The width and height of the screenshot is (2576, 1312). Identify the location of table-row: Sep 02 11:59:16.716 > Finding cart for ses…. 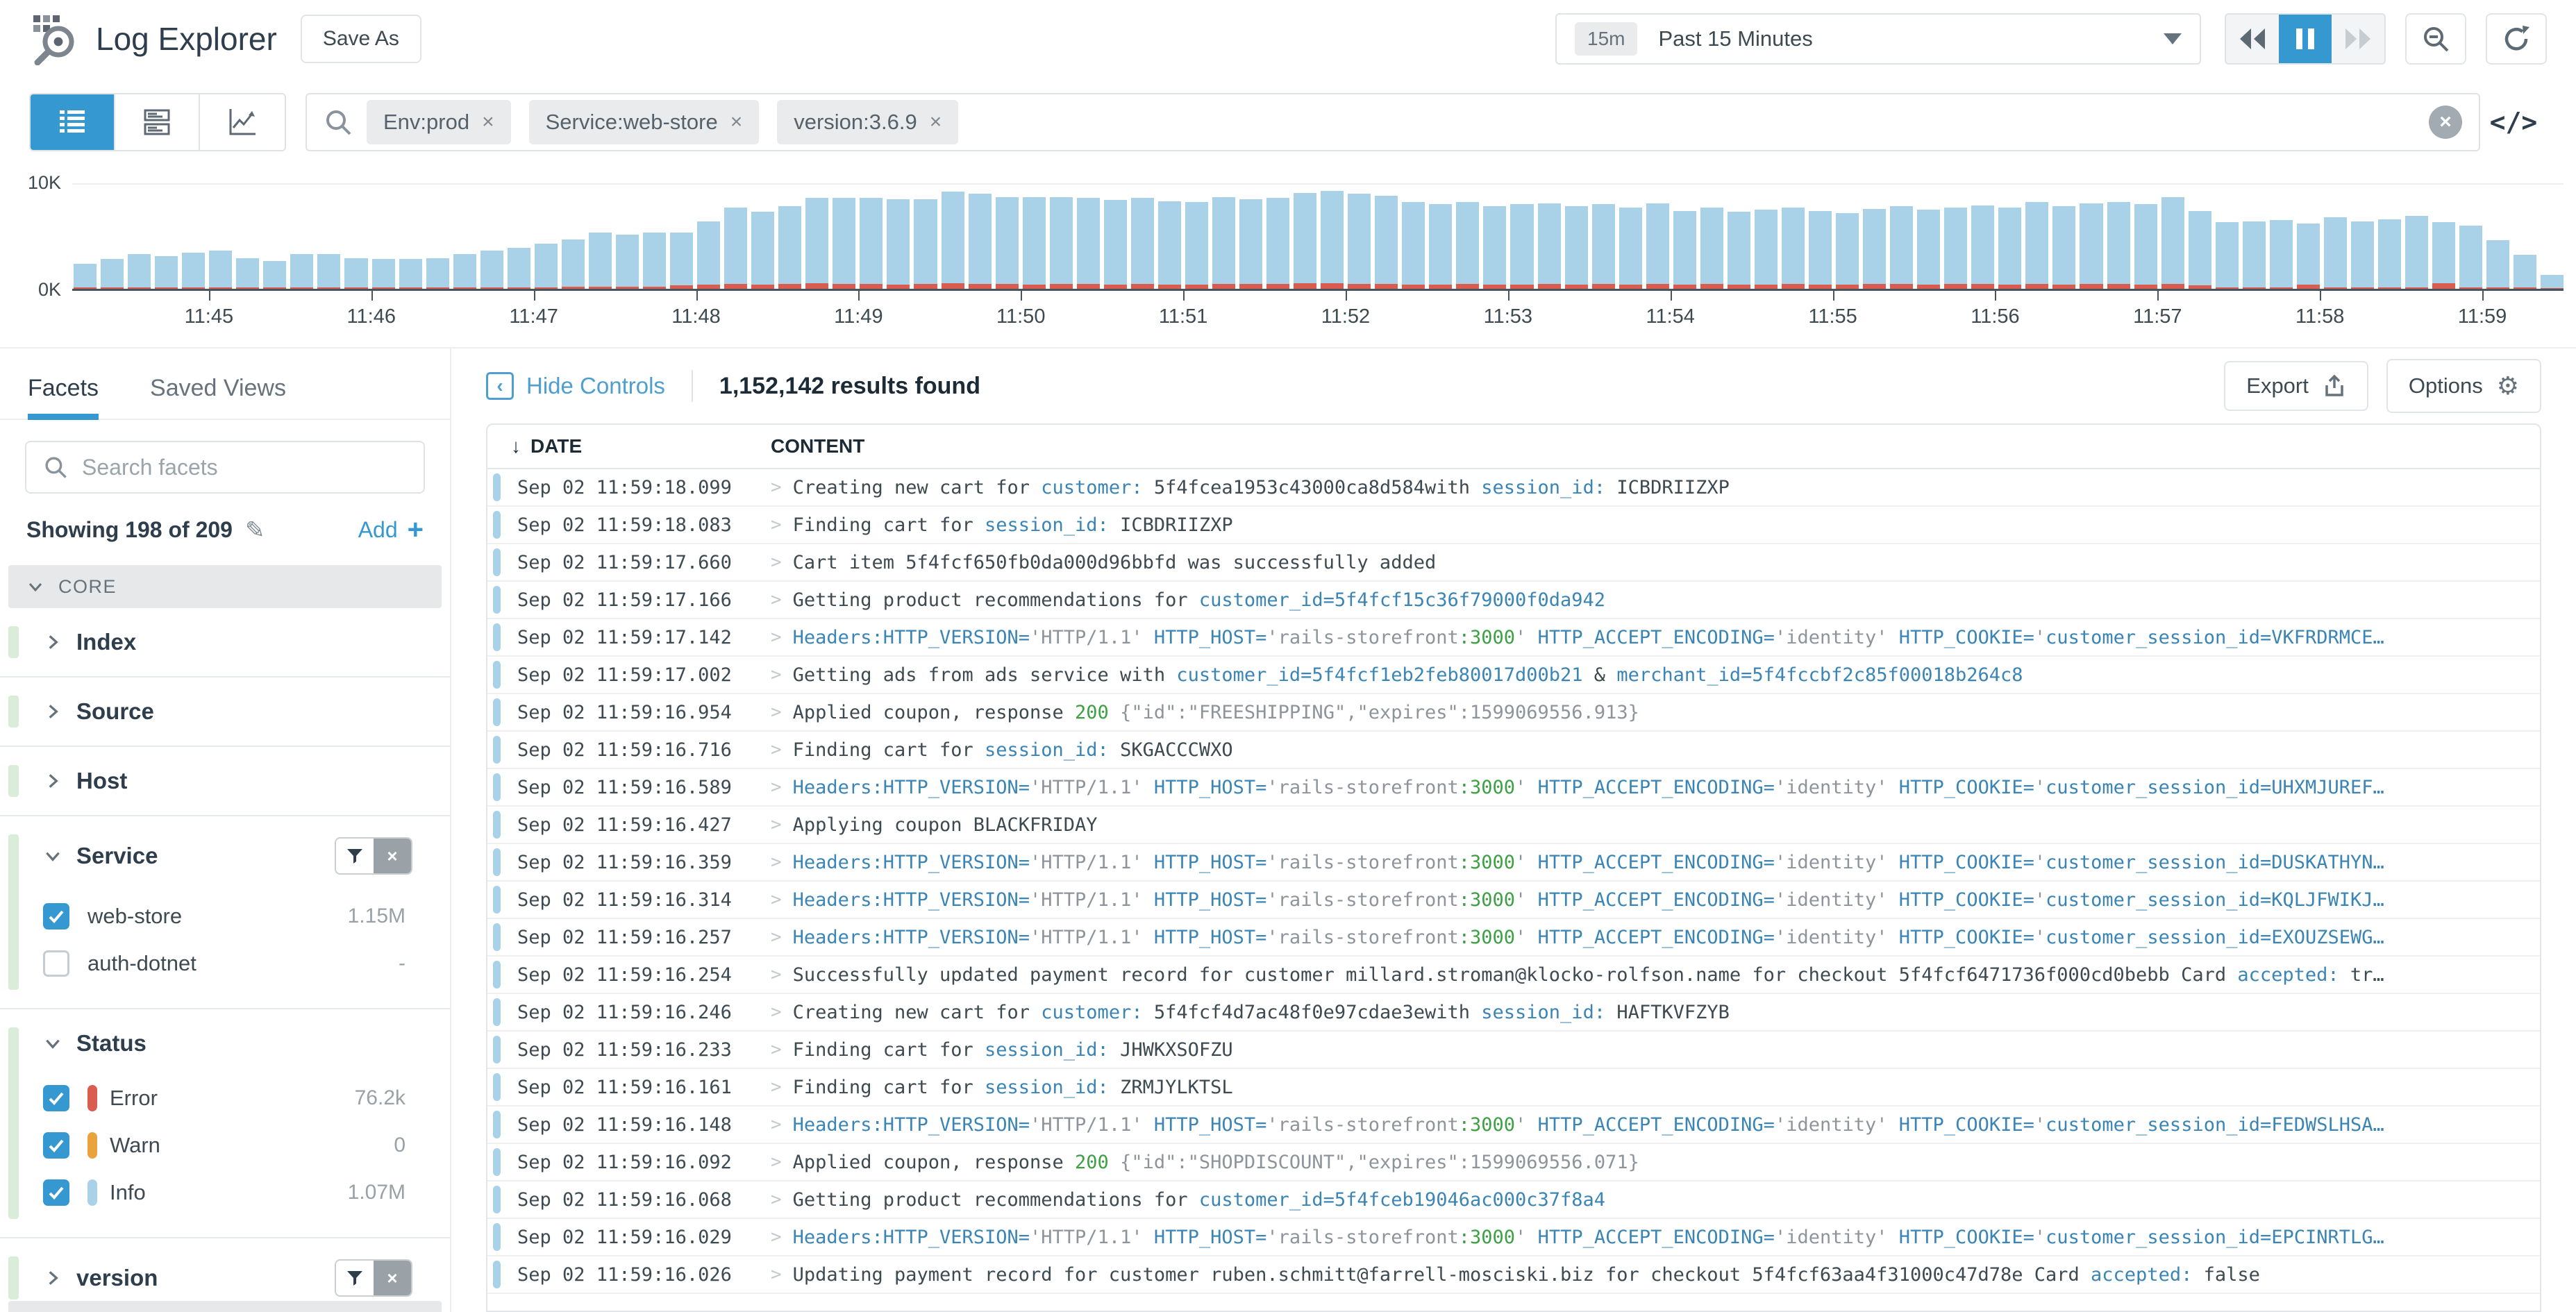
(1513, 751).